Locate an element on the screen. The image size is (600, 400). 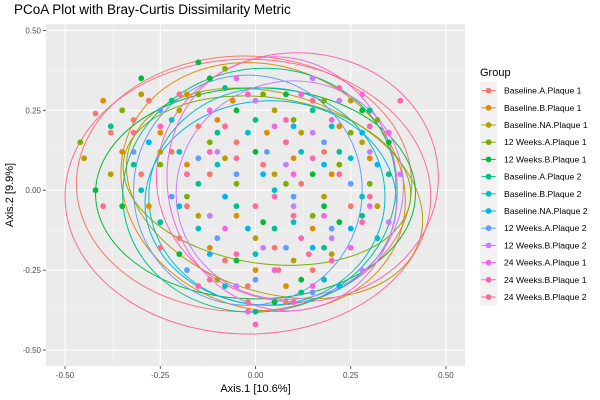
y-tick-label: 0.00 is located at coordinates (33, 190).